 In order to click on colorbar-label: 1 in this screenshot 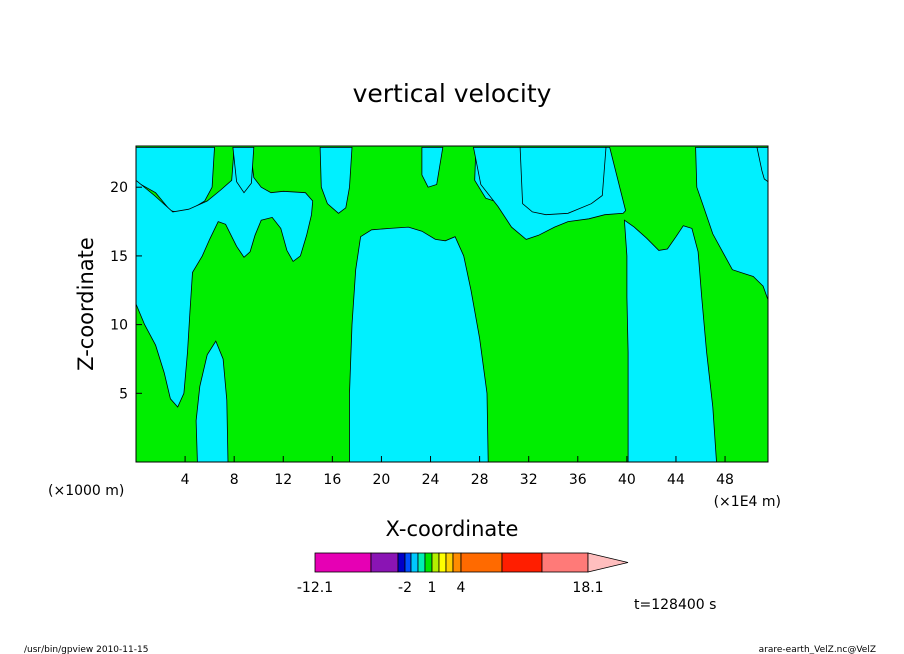, I will do `click(432, 588)`.